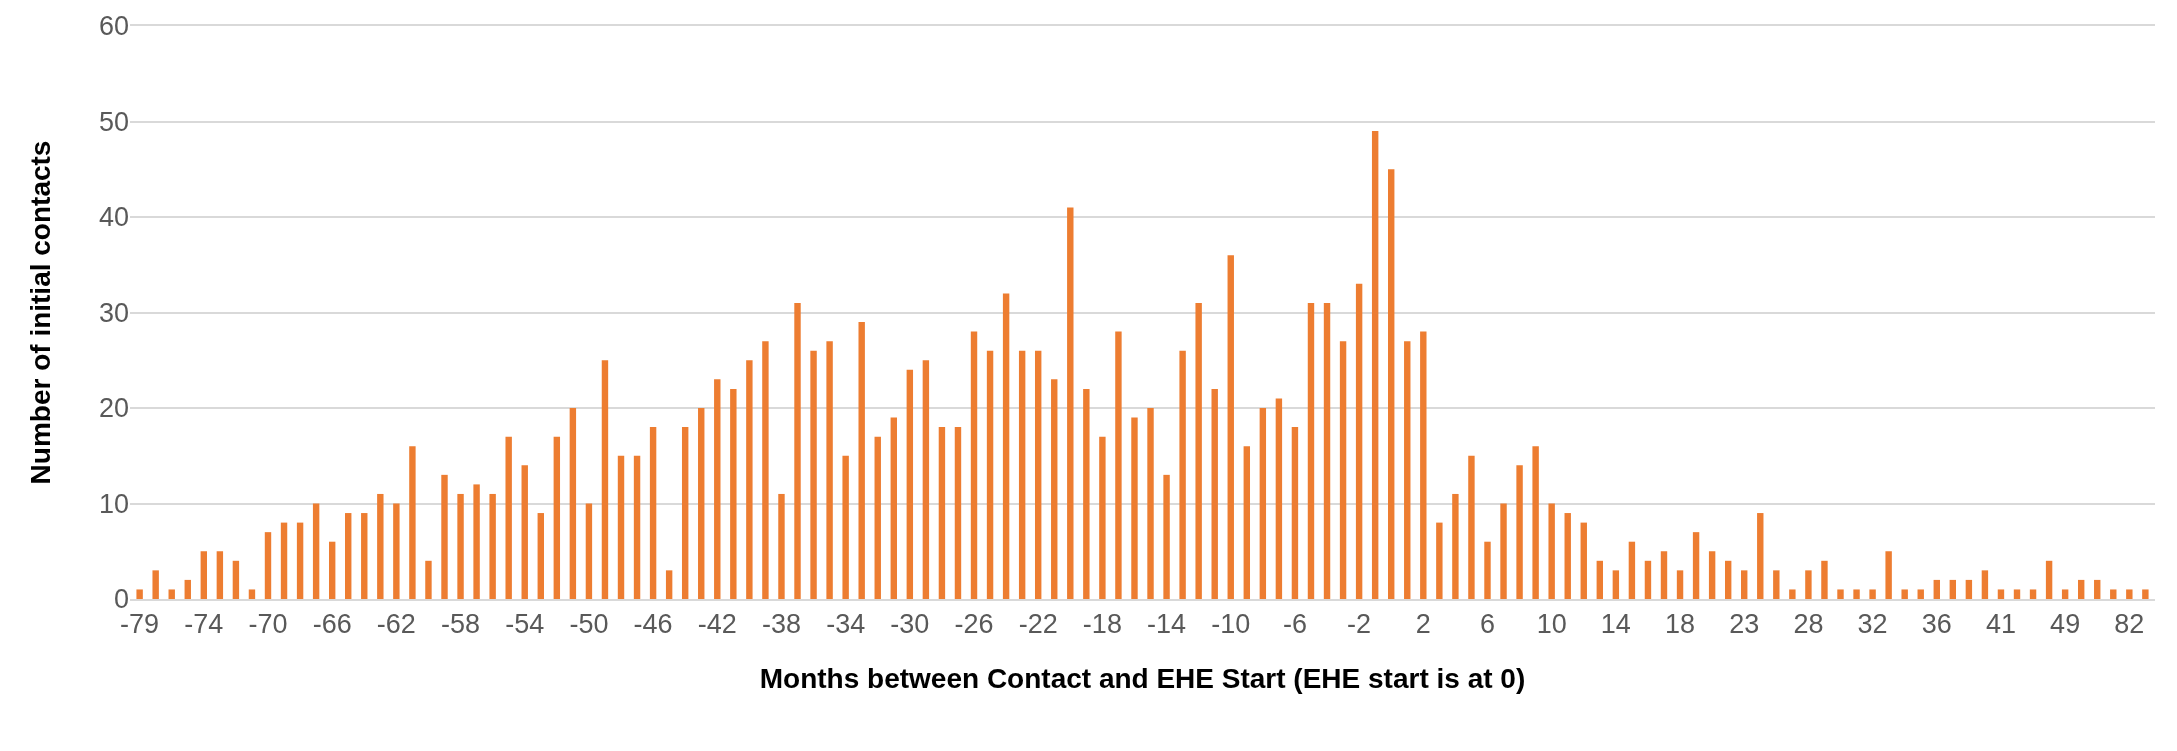 Image resolution: width=2177 pixels, height=751 pixels. I want to click on x-tick-label: -70, so click(268, 624).